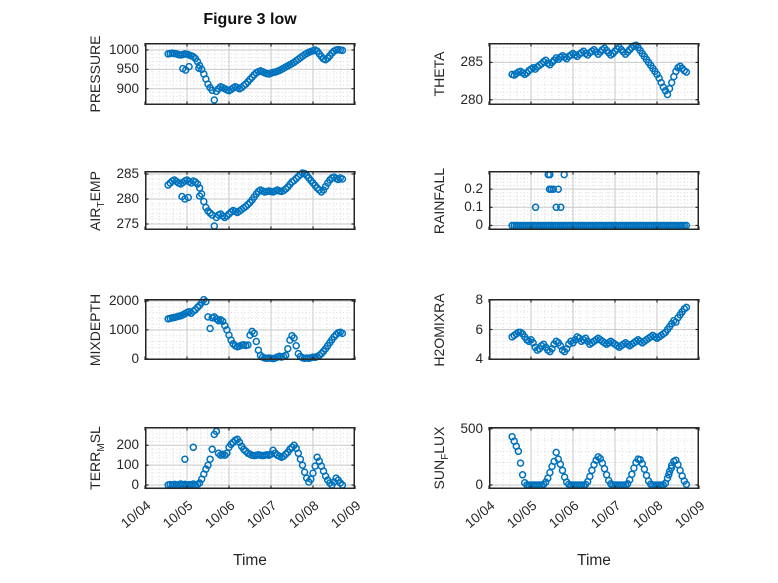 The image size is (778, 583). I want to click on x-axis-label-left: Time, so click(250, 560).